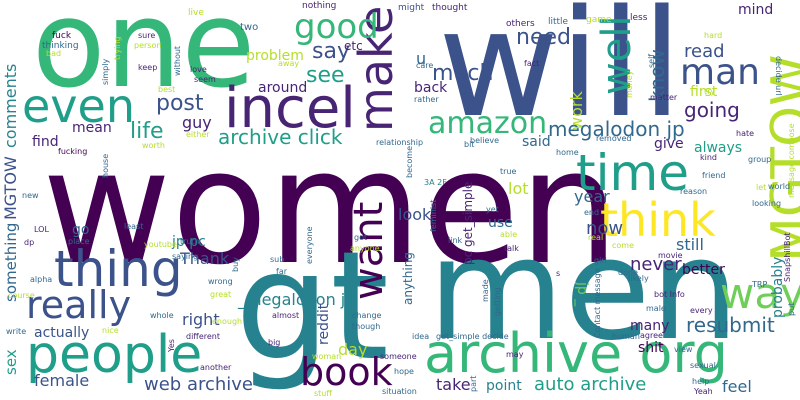 Image resolution: width=800 pixels, height=400 pixels. I want to click on word-idea: idea, so click(420, 336).